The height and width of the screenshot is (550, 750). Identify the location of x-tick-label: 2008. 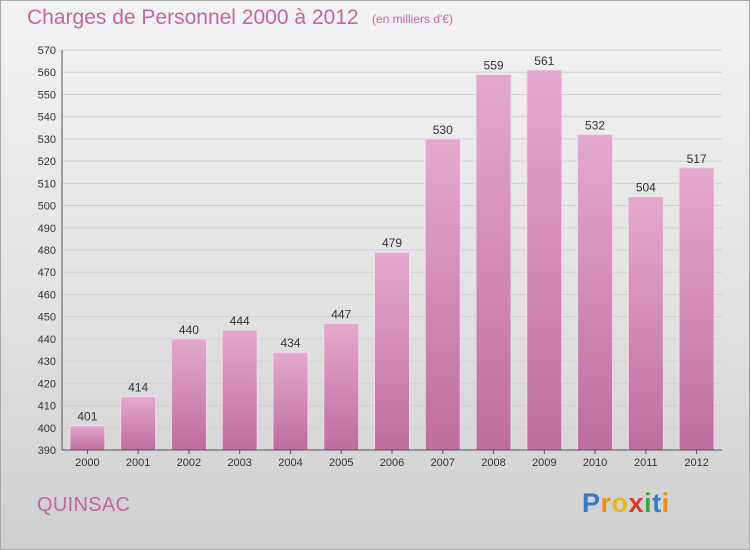
(493, 463).